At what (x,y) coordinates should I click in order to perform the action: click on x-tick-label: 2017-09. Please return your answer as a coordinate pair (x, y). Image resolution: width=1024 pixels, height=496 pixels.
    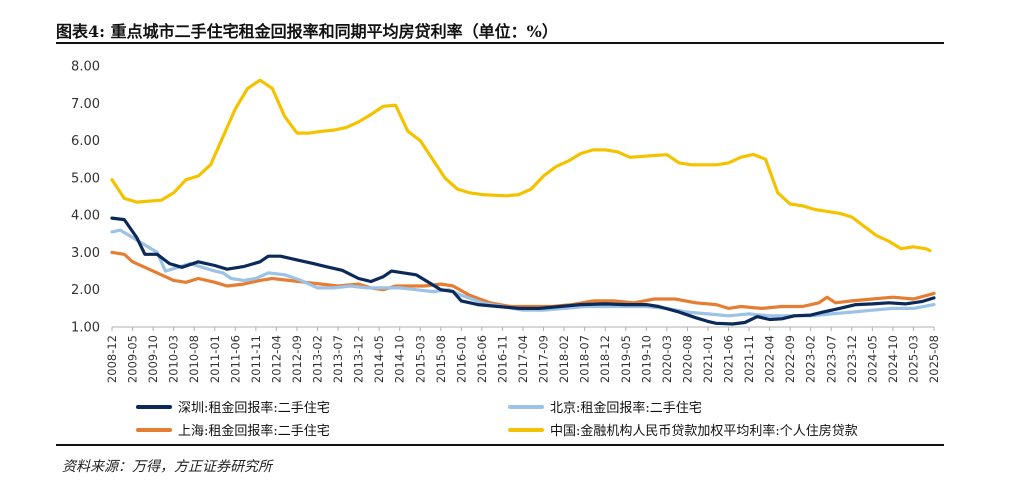
    Looking at the image, I should click on (544, 359).